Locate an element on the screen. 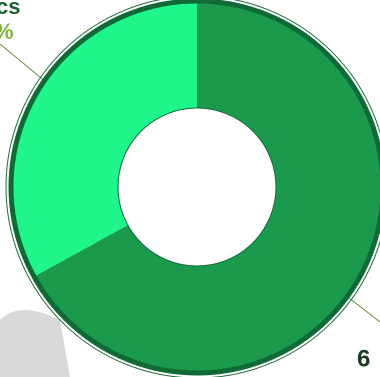  decoration is located at coordinates (35, 343).